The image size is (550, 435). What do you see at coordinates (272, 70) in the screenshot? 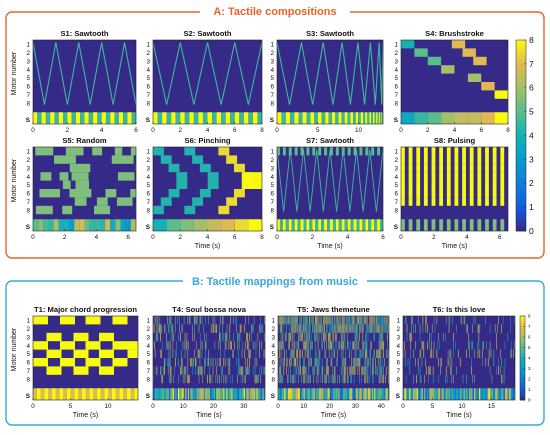
I see `y-tick-label: 4` at bounding box center [272, 70].